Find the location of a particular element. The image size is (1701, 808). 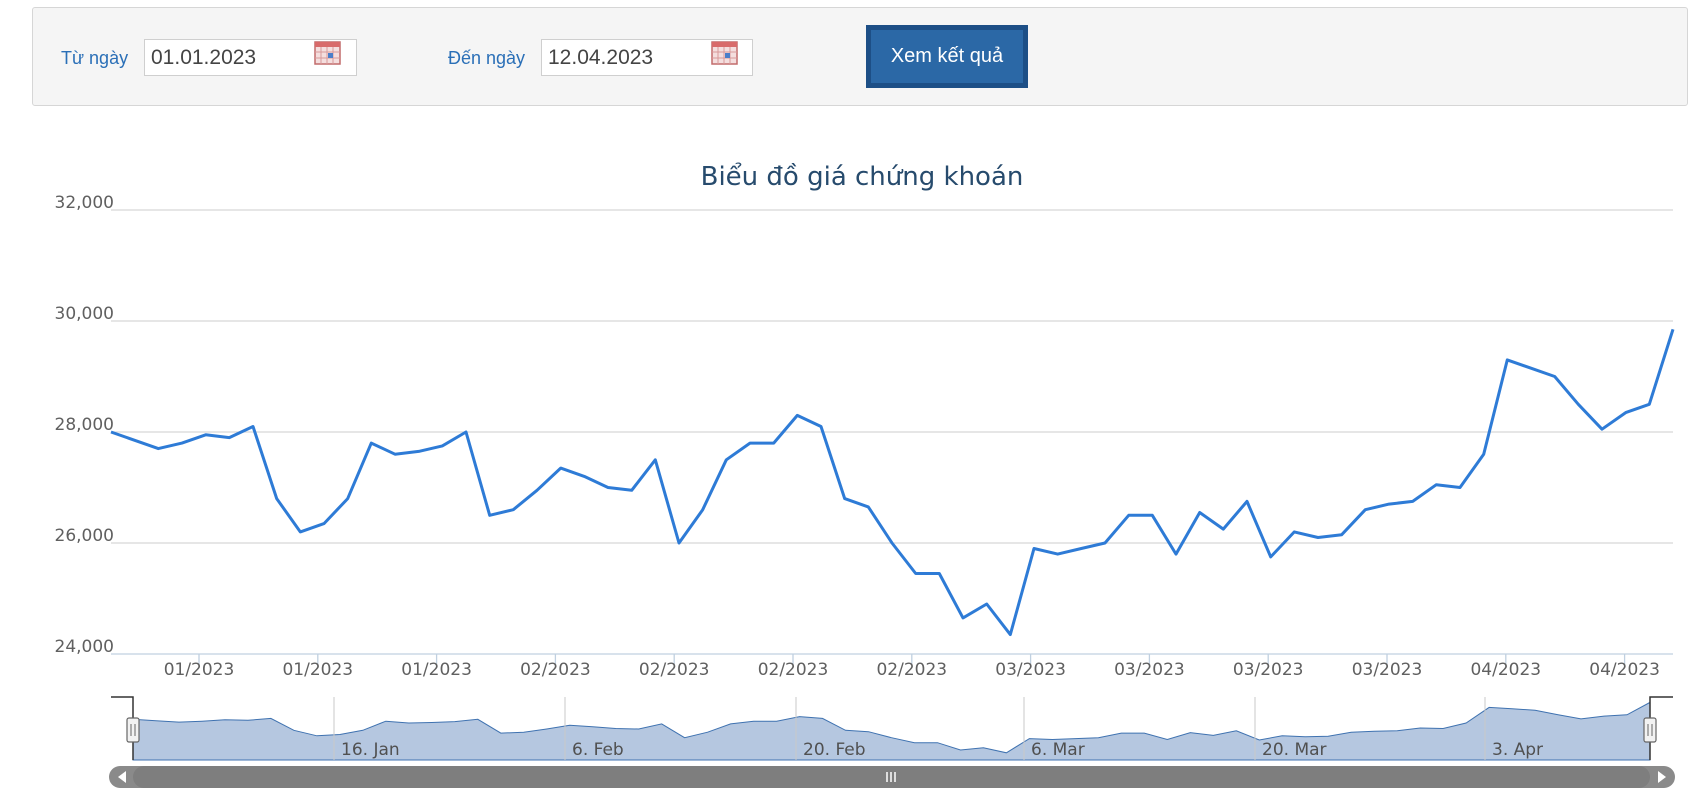

chart-title: Biểu đồ giá chứng khoán is located at coordinates (862, 176).